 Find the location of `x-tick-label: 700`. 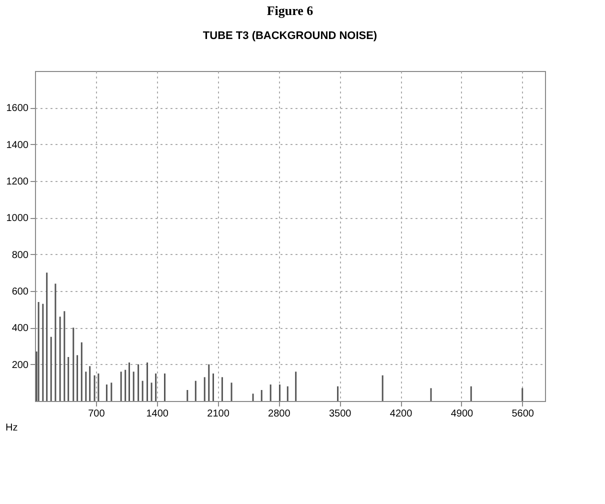

x-tick-label: 700 is located at coordinates (97, 414).